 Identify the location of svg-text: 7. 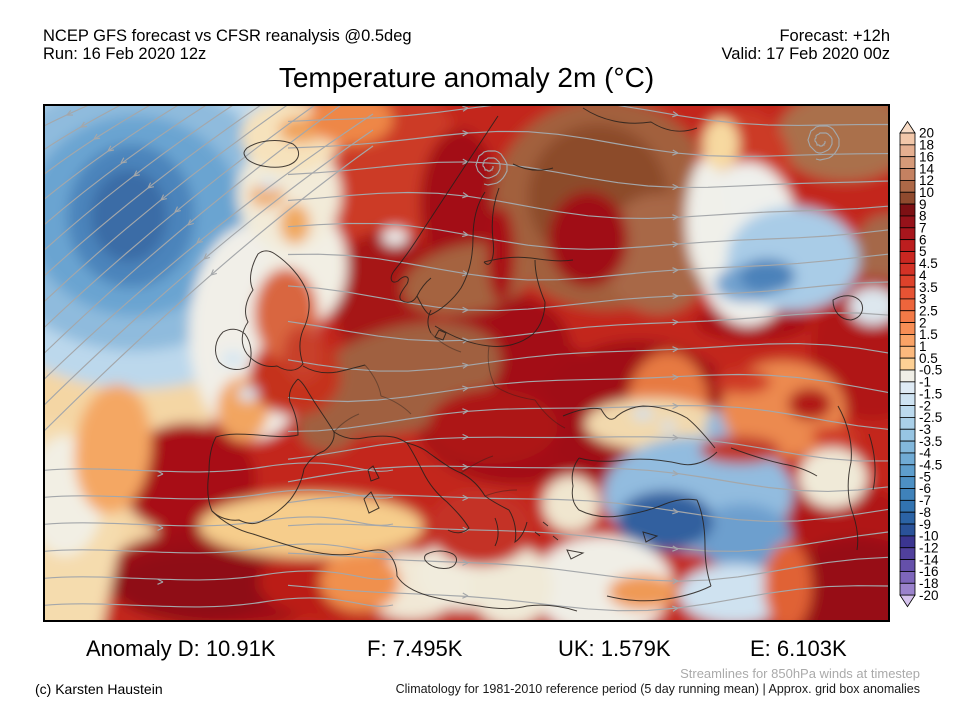
(923, 228).